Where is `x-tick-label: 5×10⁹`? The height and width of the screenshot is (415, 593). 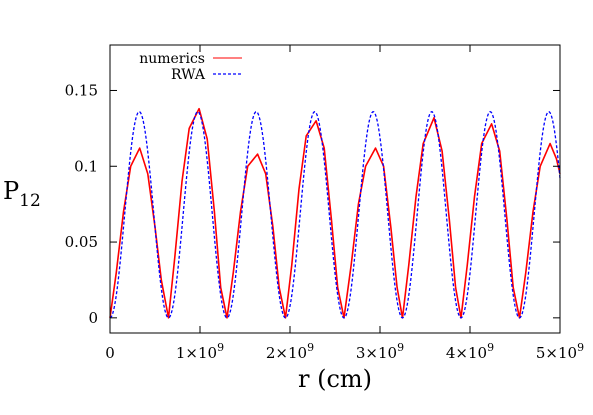
x-tick-label: 5×10⁹ is located at coordinates (560, 351).